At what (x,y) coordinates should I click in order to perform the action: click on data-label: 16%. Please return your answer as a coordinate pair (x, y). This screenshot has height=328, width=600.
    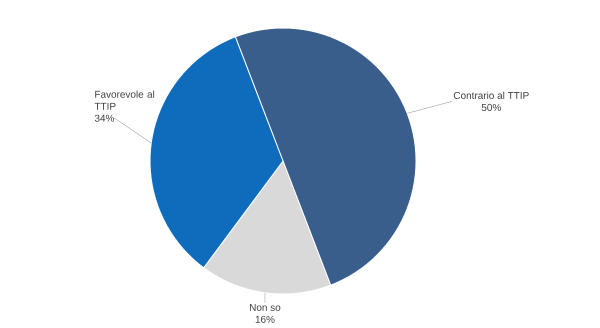
    Looking at the image, I should click on (265, 319).